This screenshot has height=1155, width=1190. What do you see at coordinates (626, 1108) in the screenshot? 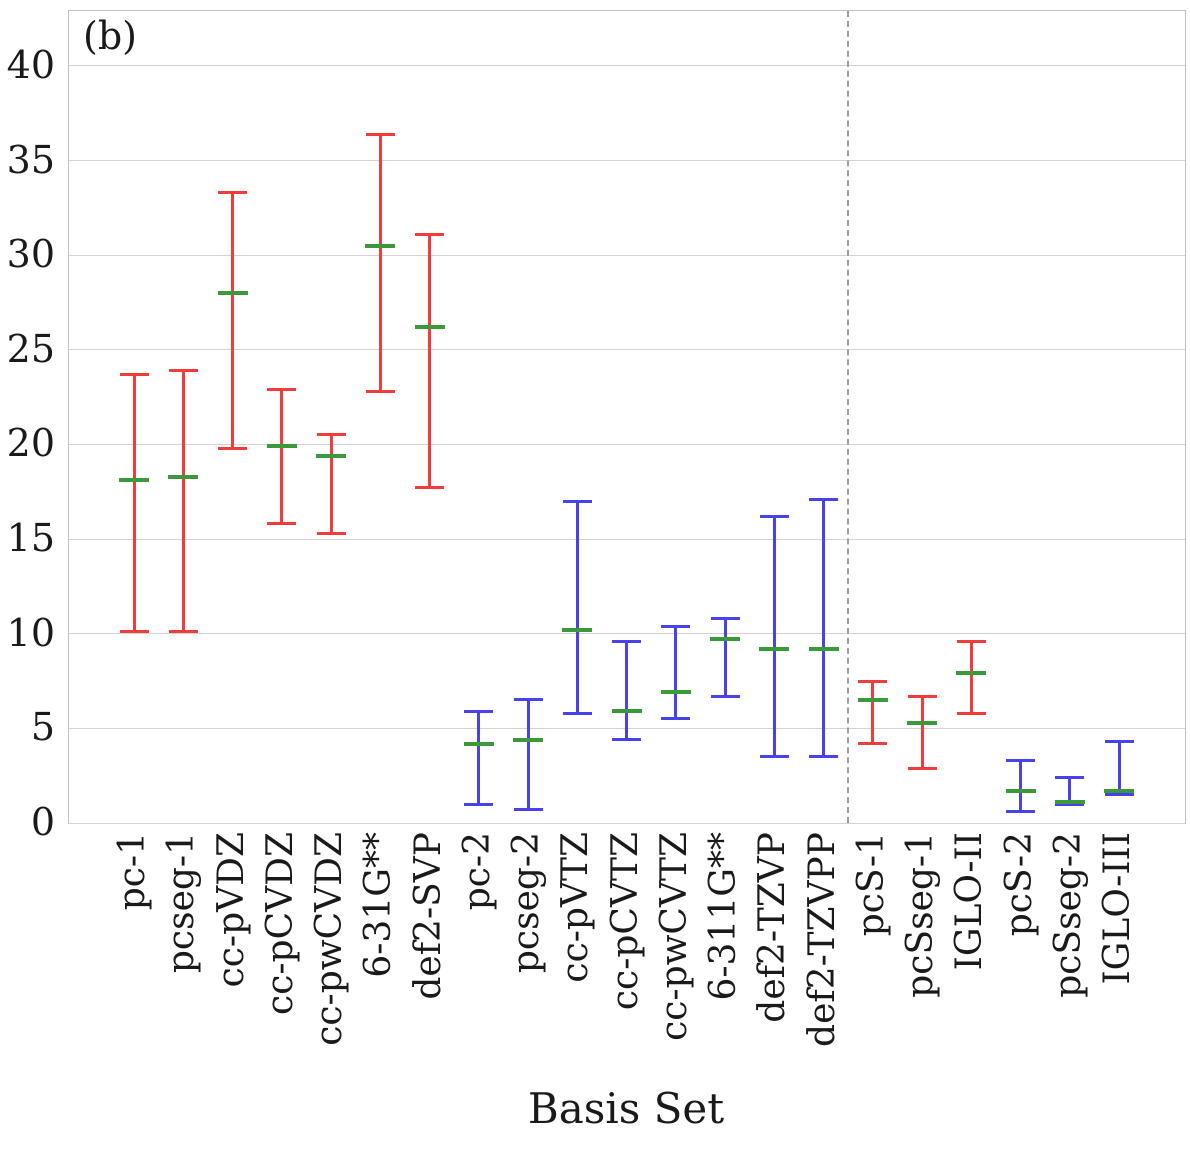
I see `x-axis-title: Basis Set` at bounding box center [626, 1108].